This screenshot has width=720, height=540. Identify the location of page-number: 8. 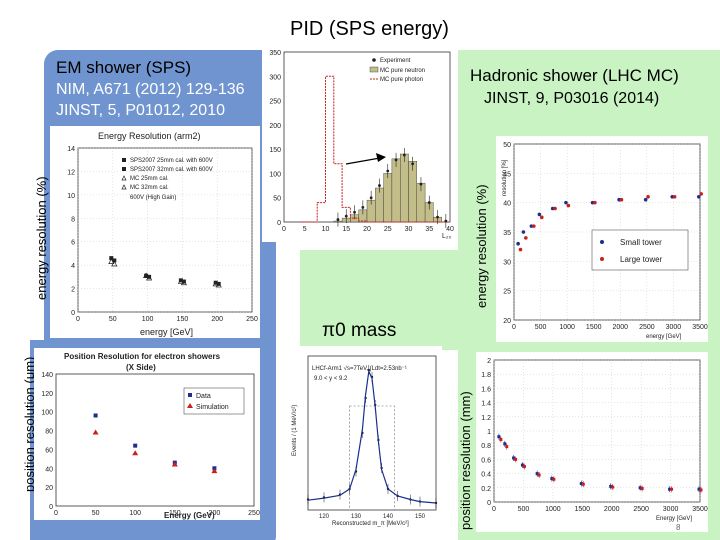
(678, 527).